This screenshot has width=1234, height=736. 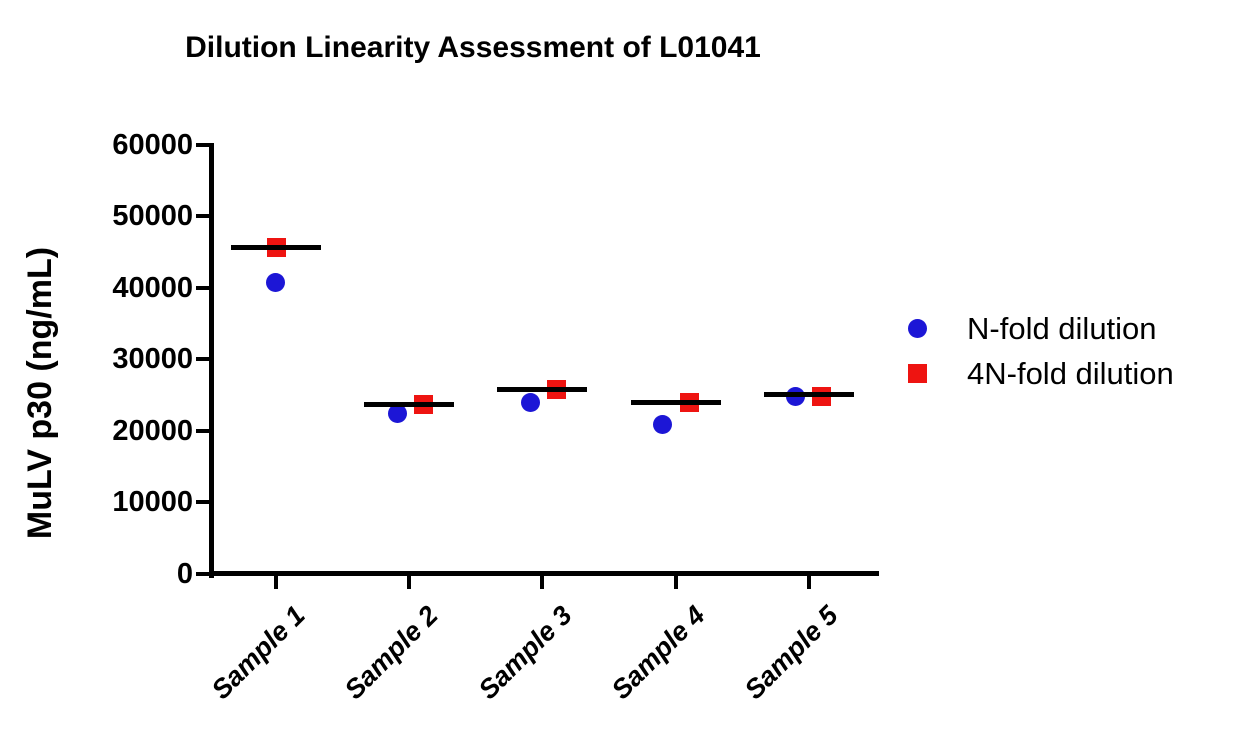 I want to click on legend-item-n-fold: N-fold dilution, so click(x=1041, y=328).